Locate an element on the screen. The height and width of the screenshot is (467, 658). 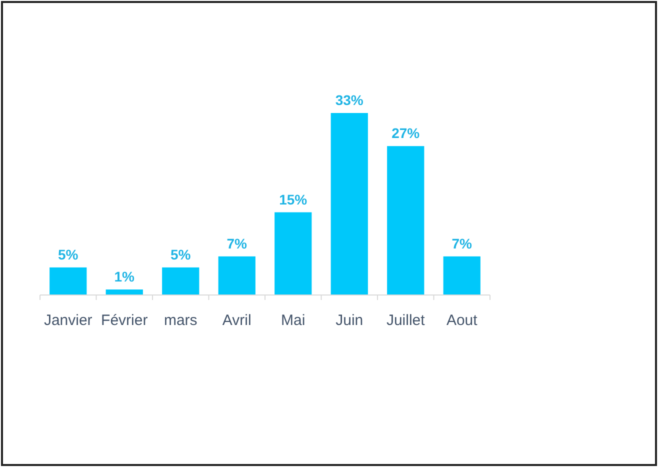
data-label: 33% is located at coordinates (349, 100).